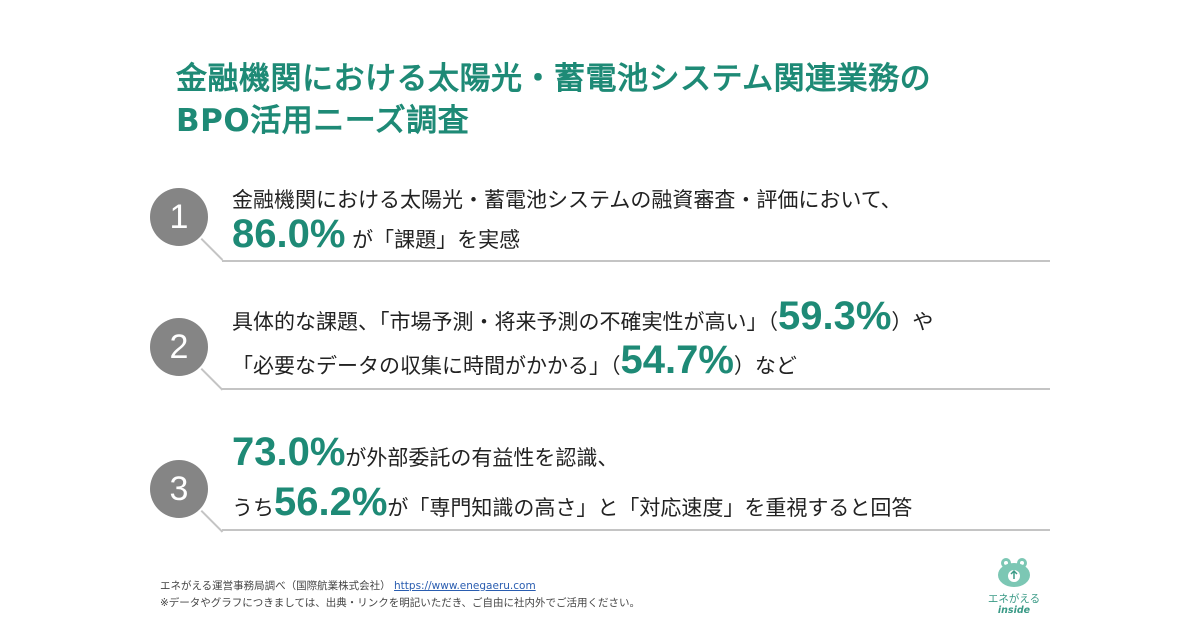 The image size is (1200, 630). Describe the element at coordinates (179, 347) in the screenshot. I see `number-badge-2: 2` at that location.